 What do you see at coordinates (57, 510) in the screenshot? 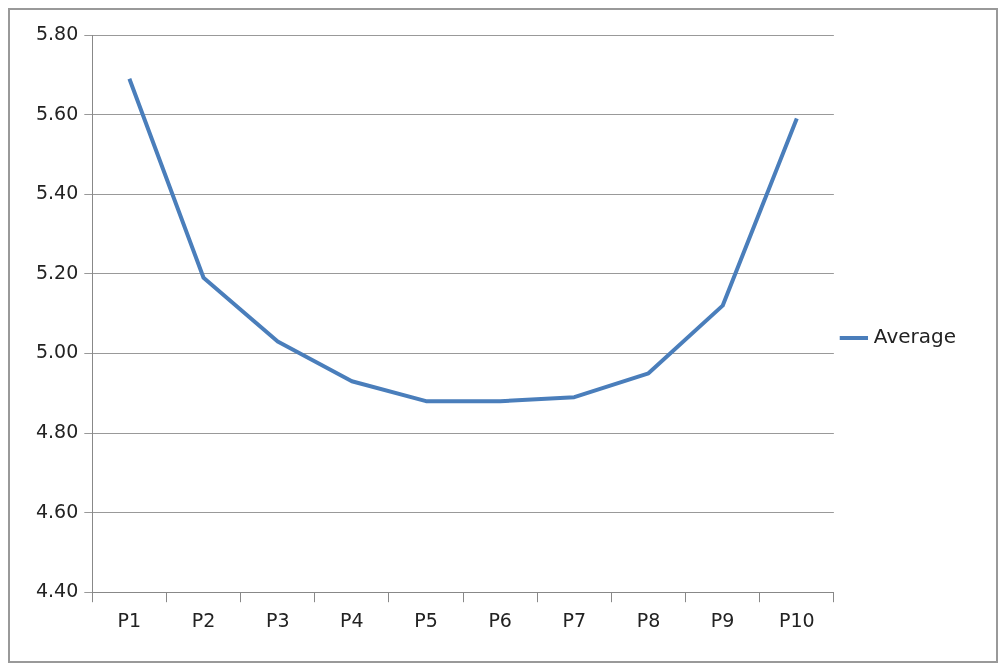
I see `y-tick-label: 4.60` at bounding box center [57, 510].